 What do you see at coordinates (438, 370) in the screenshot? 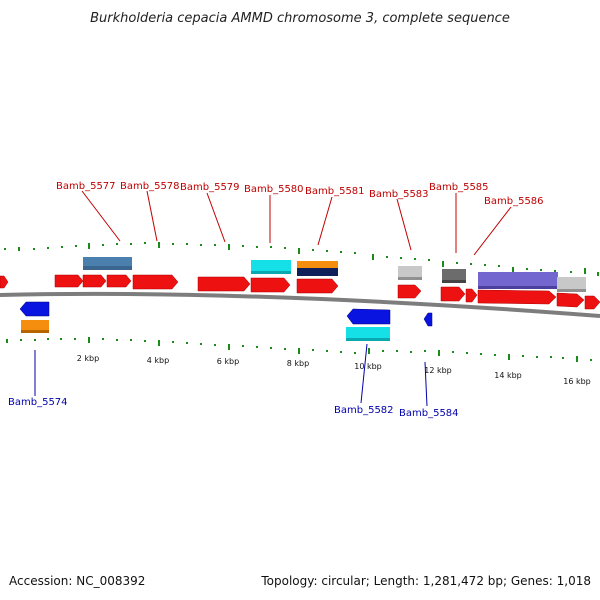
I see `tick-label-12kbp: 12 kbp` at bounding box center [438, 370].